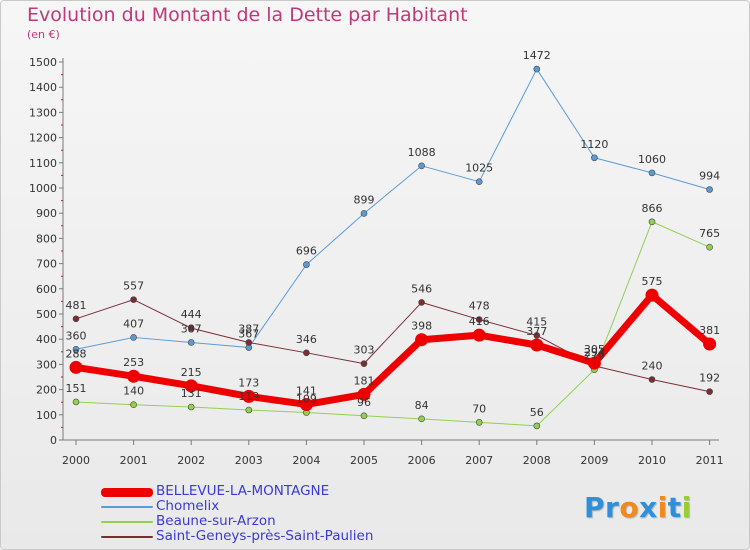  What do you see at coordinates (46, 339) in the screenshot?
I see `y-tick-label: 400` at bounding box center [46, 339].